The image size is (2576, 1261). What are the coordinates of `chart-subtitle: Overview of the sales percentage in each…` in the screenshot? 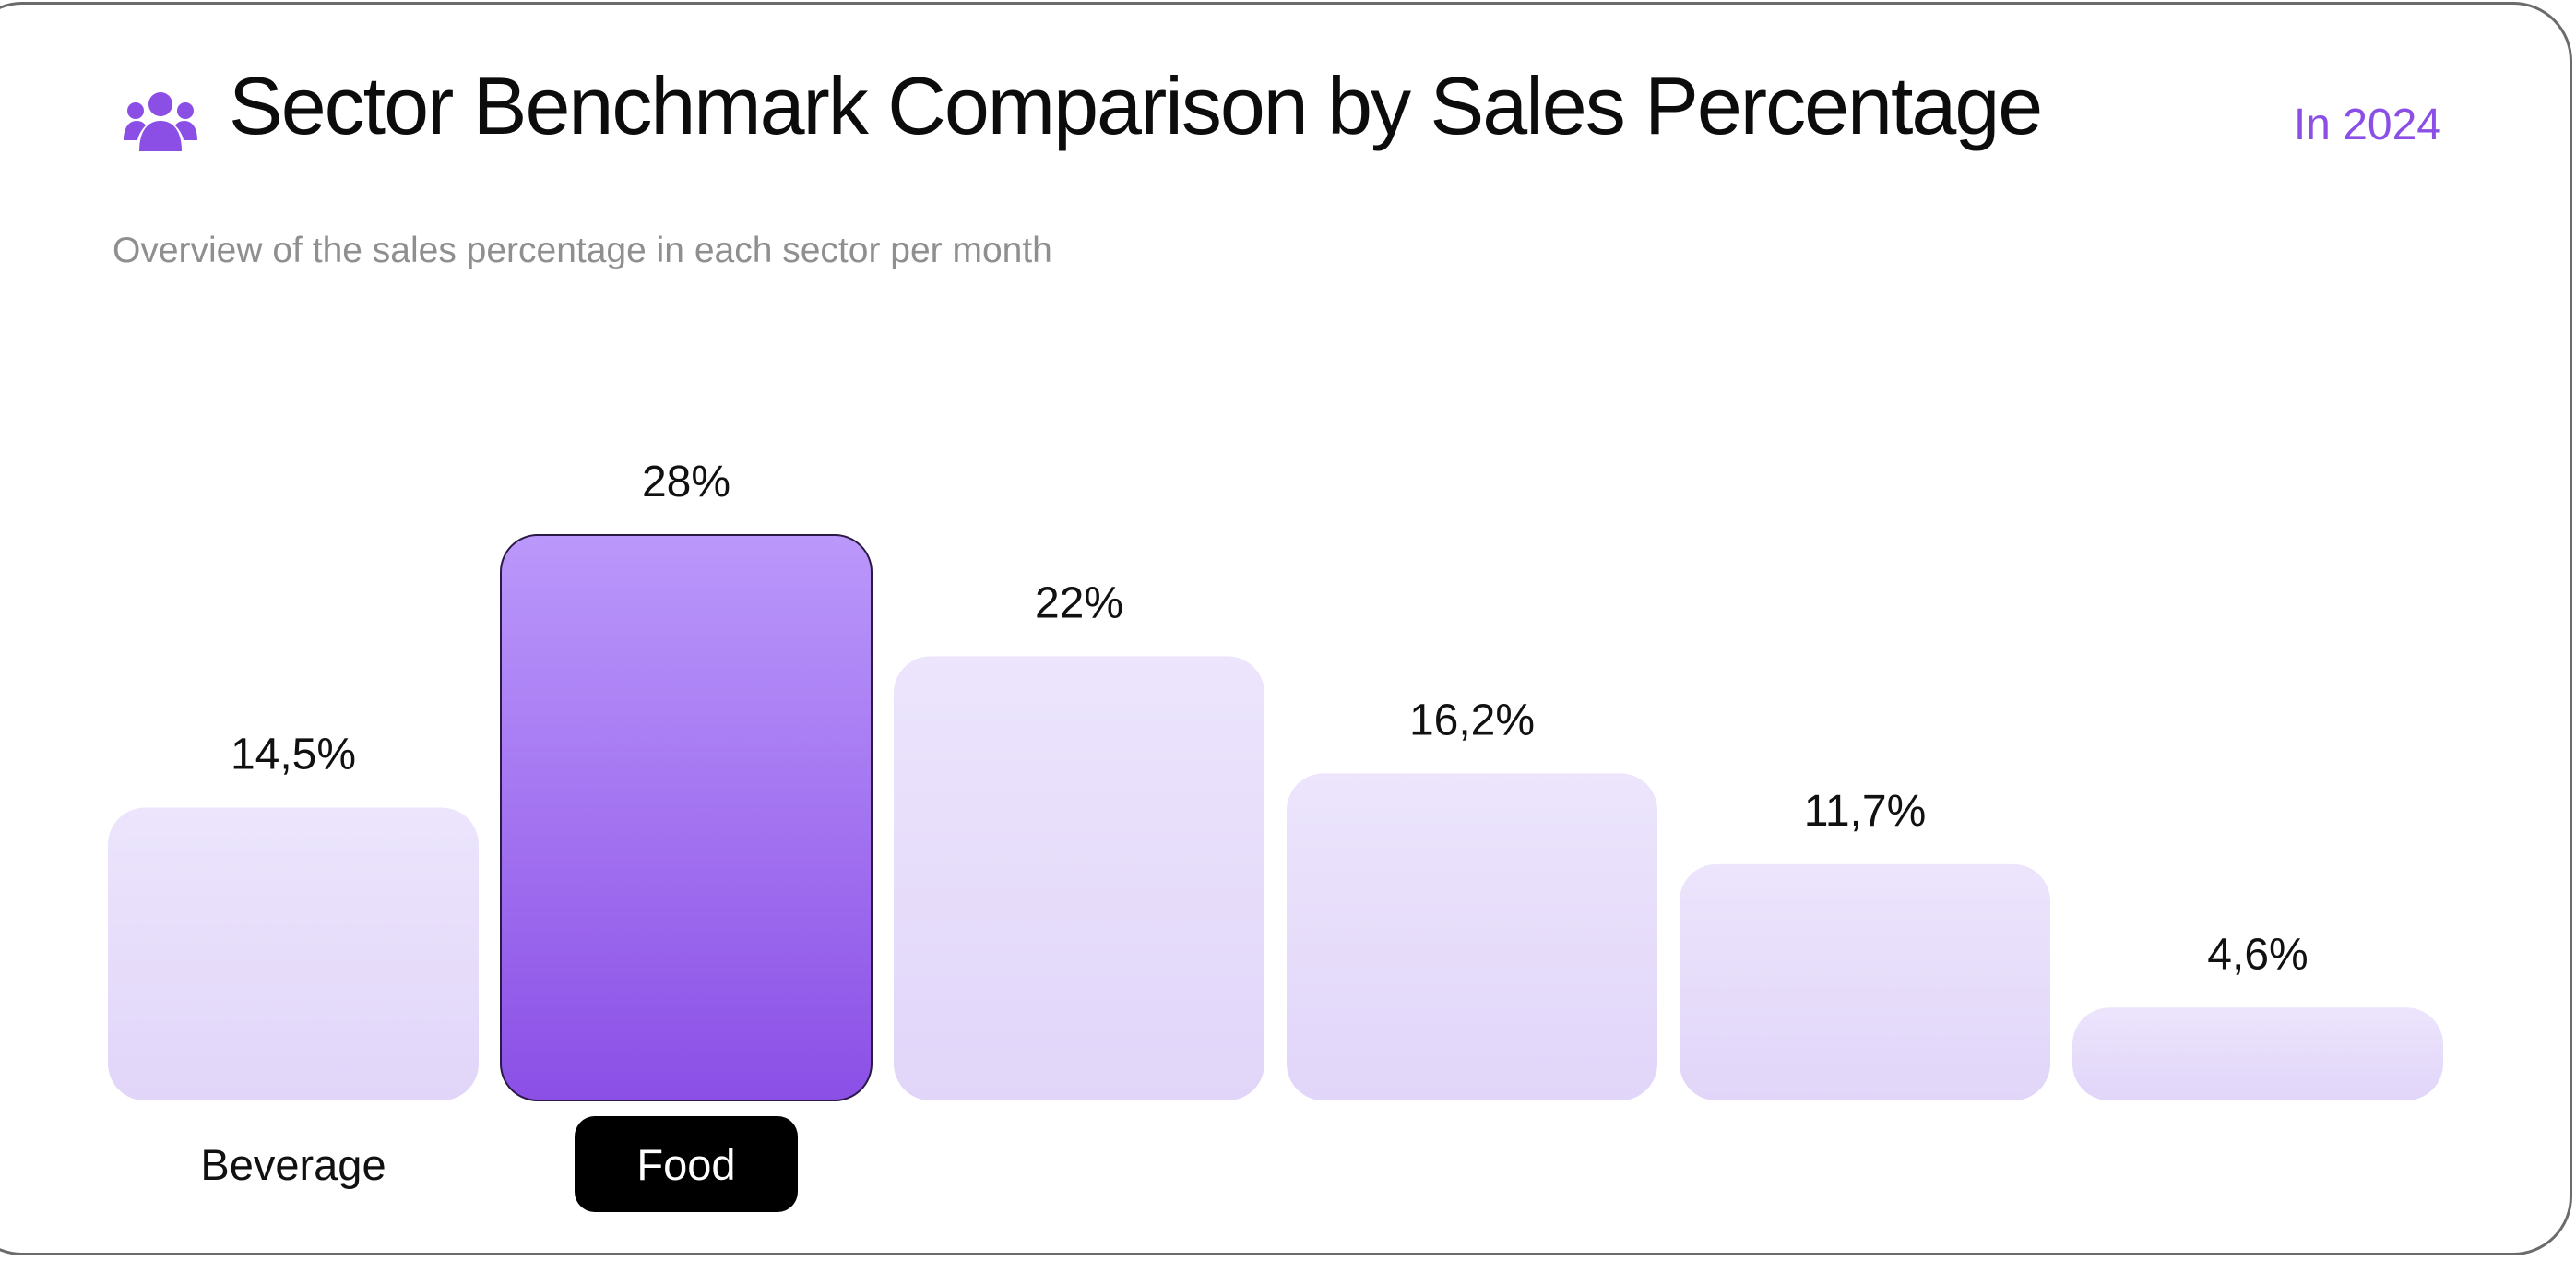 It's located at (582, 250).